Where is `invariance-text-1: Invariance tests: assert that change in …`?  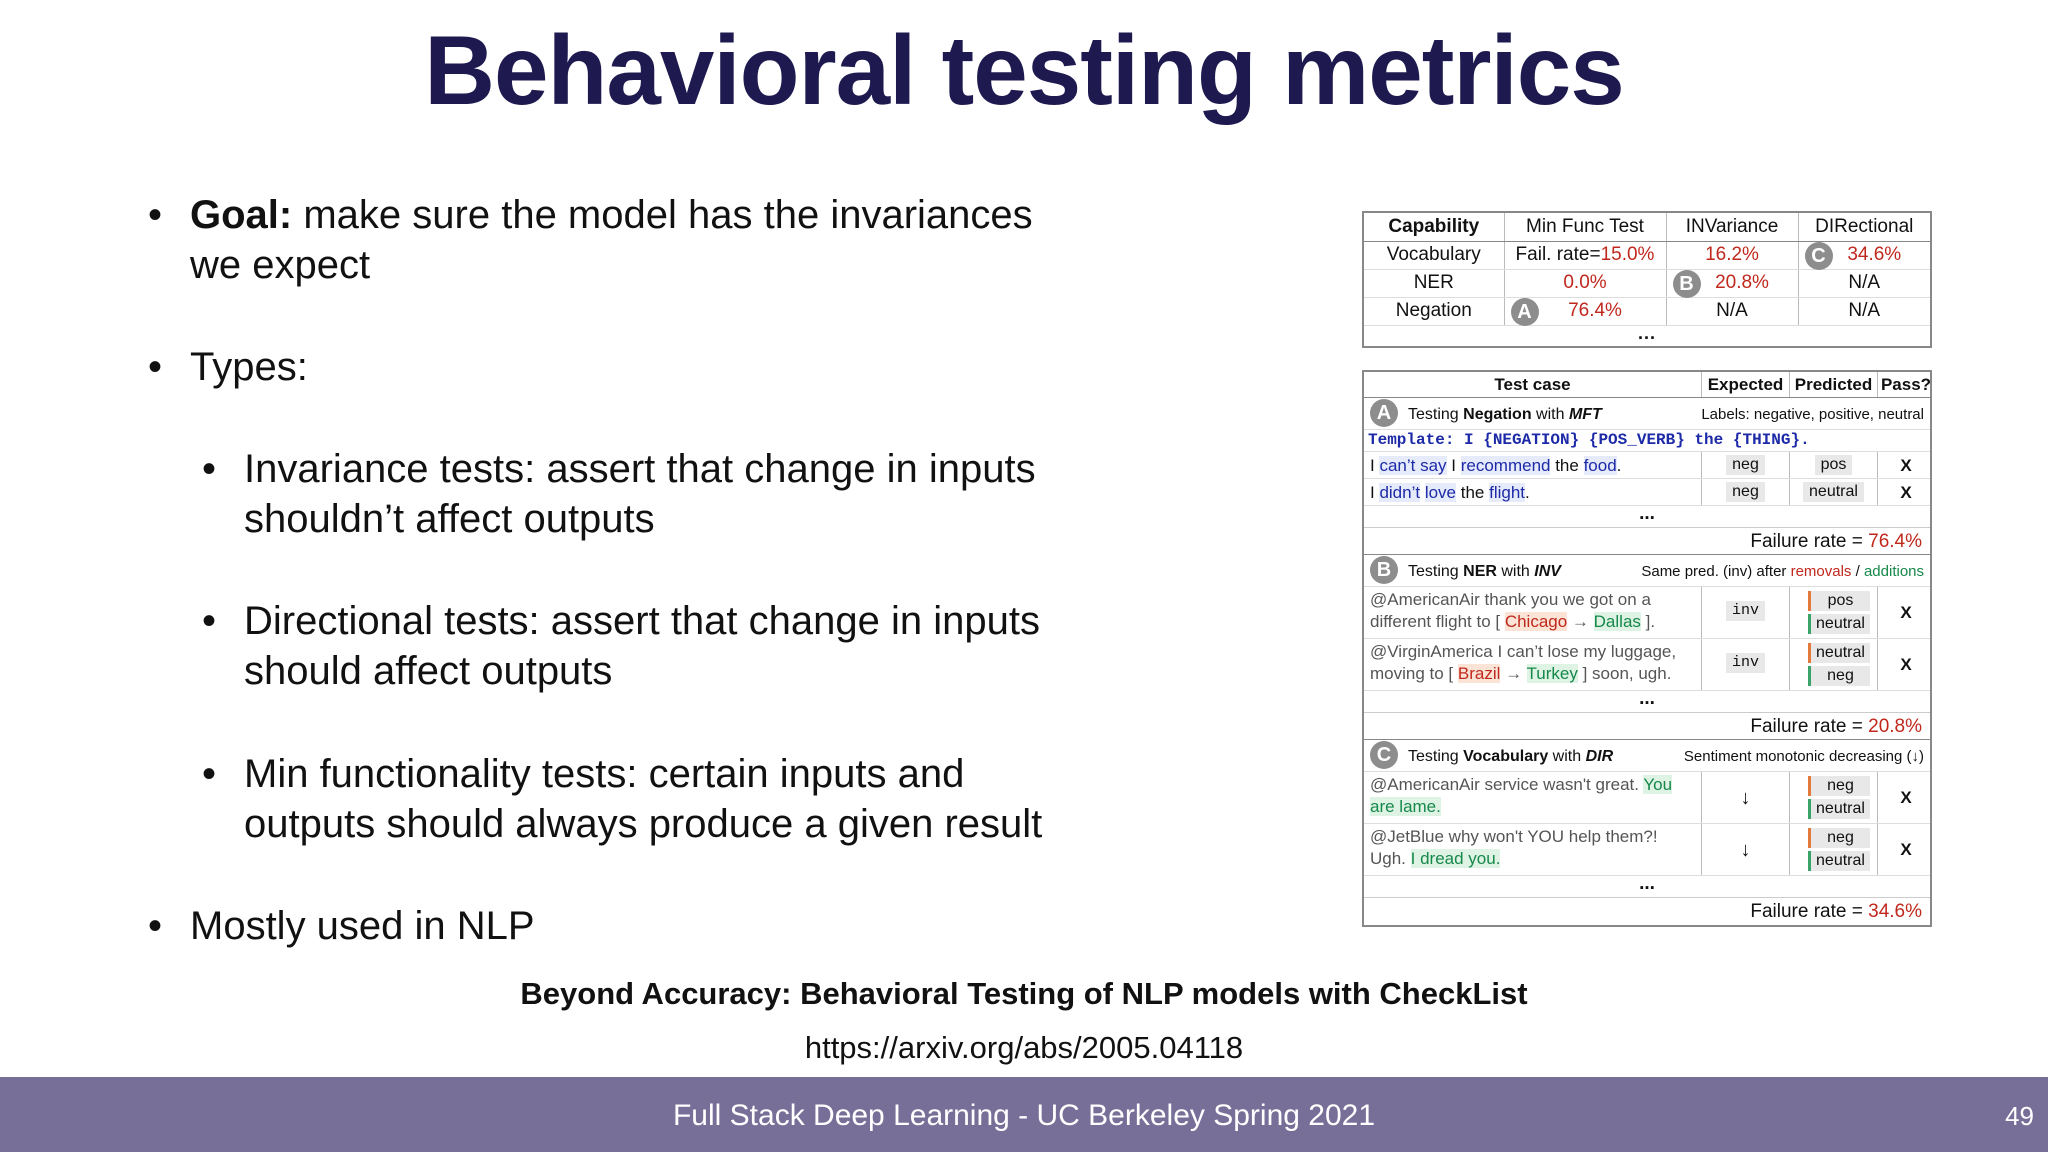 invariance-text-1: Invariance tests: assert that change in … is located at coordinates (640, 469).